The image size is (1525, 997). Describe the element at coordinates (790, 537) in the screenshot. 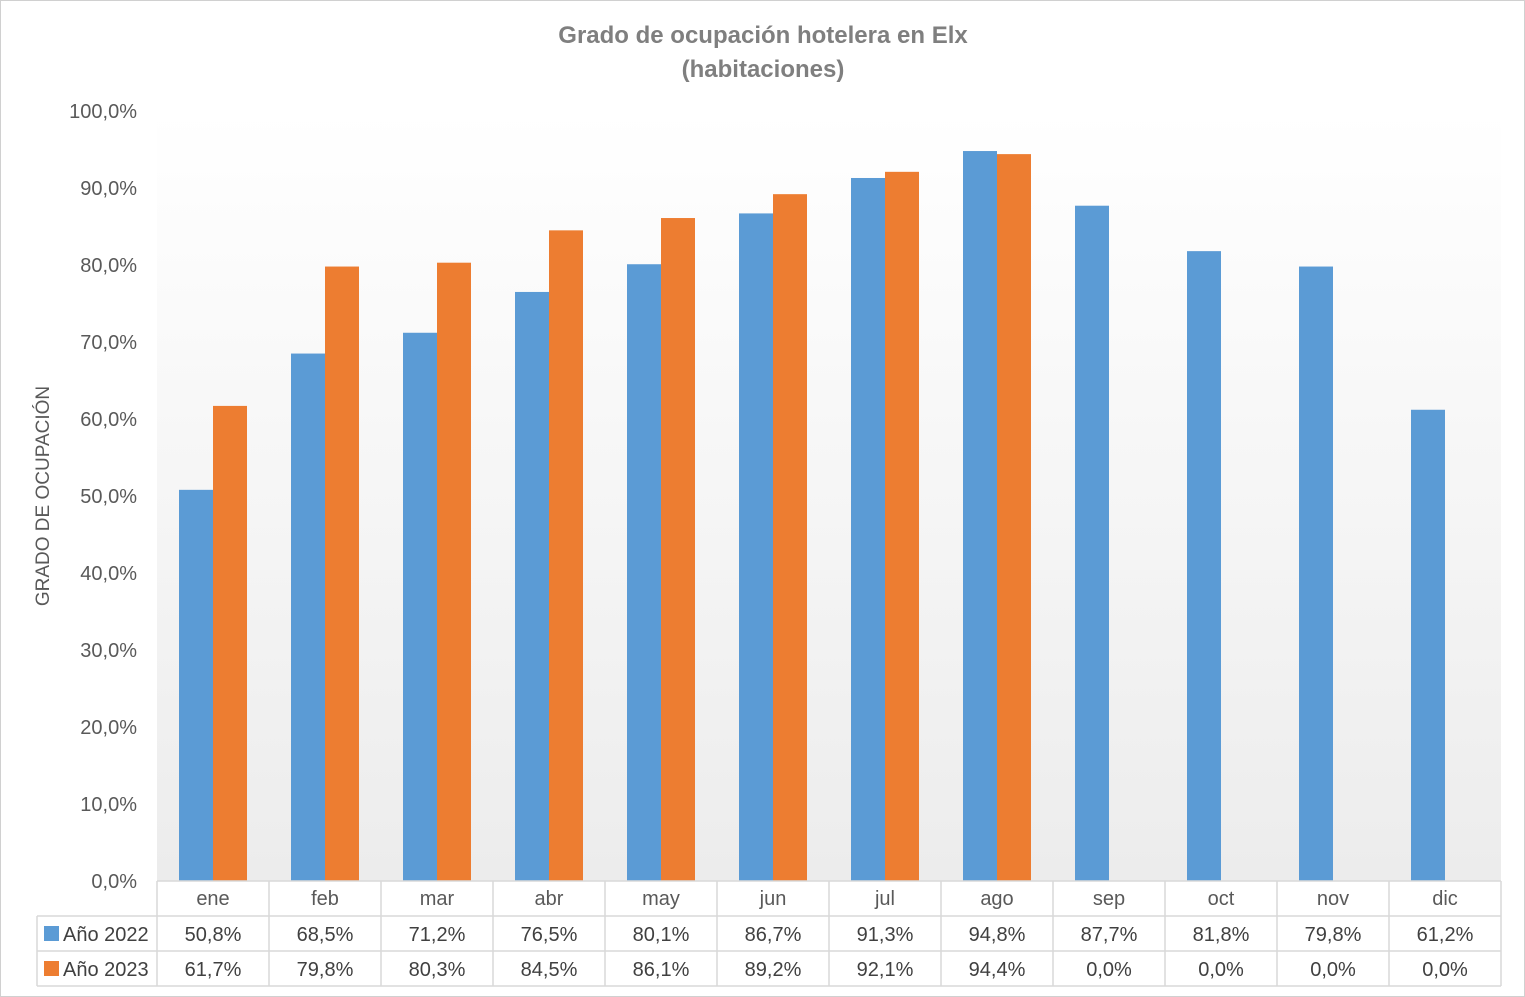

I see `bar-2023-jun` at that location.